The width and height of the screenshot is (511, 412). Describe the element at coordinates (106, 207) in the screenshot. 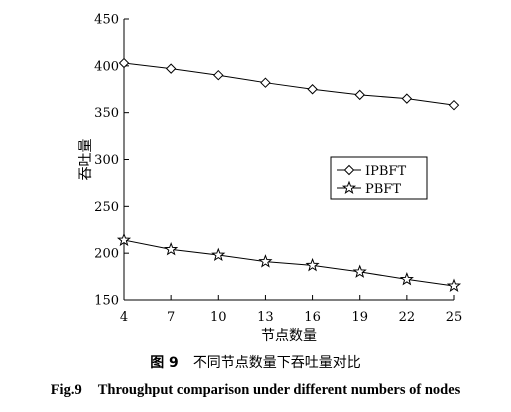

I see `y-tick-label: 250` at that location.